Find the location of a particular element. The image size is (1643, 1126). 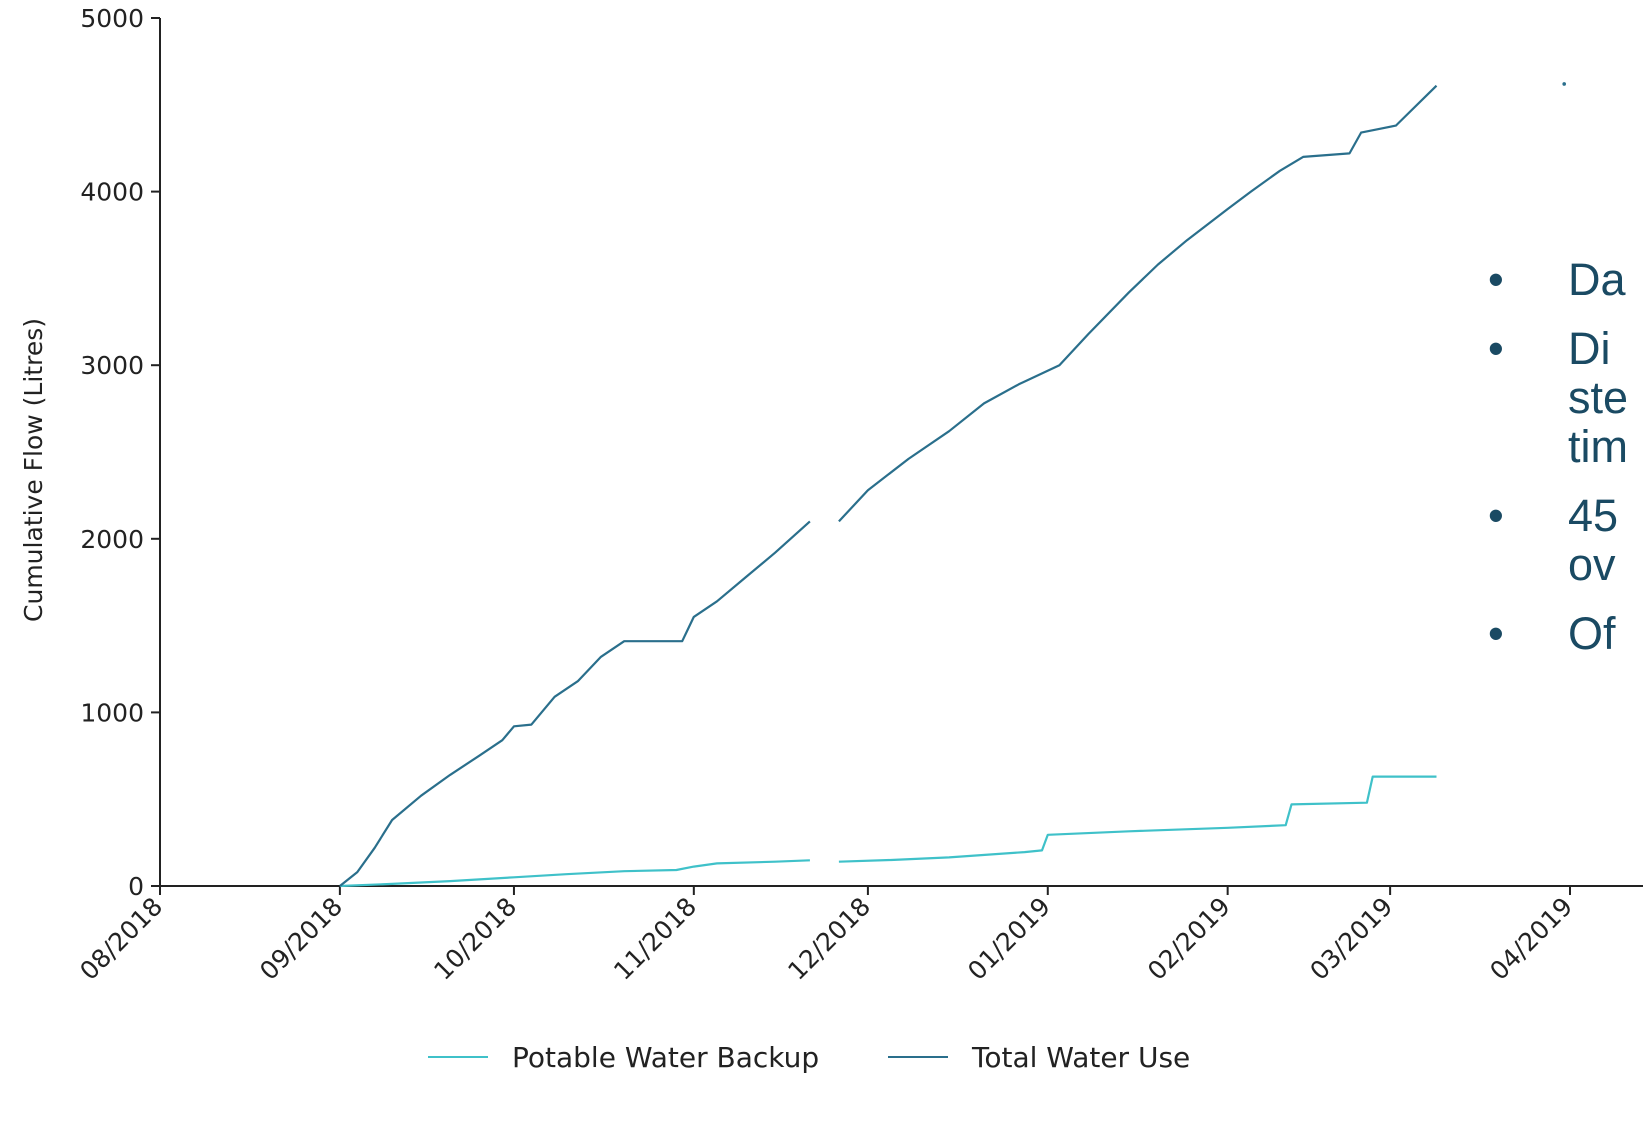

y-tick-label: 3000 is located at coordinates (112, 365).